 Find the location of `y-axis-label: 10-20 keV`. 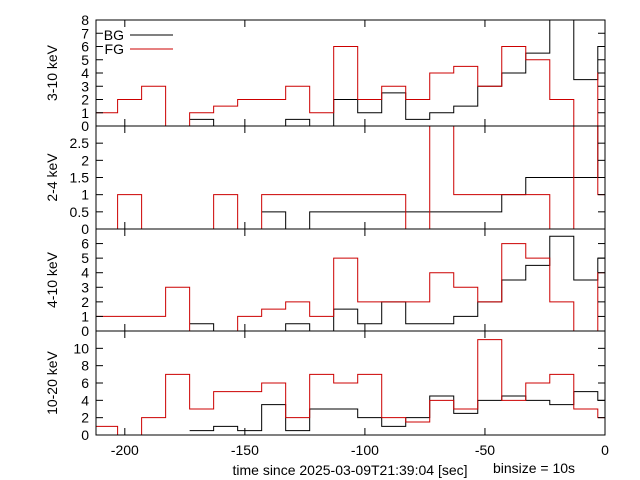

y-axis-label: 10-20 keV is located at coordinates (52, 382).